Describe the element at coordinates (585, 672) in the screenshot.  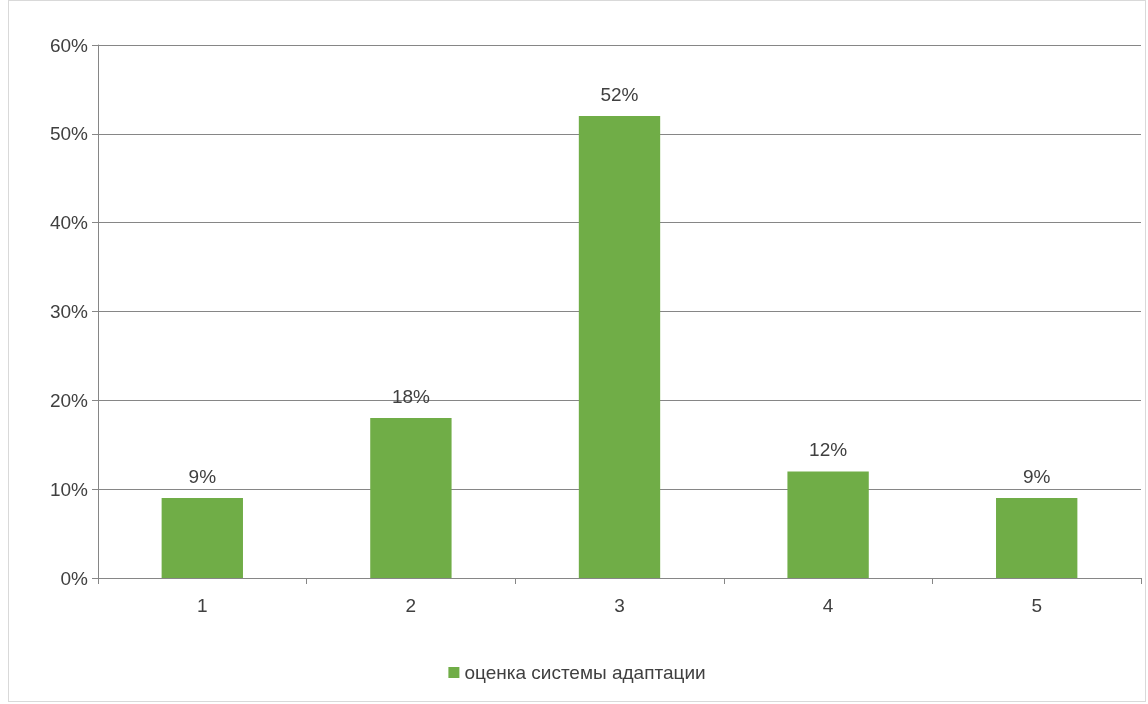
I see `legend-label: оценка системы адаптации` at that location.